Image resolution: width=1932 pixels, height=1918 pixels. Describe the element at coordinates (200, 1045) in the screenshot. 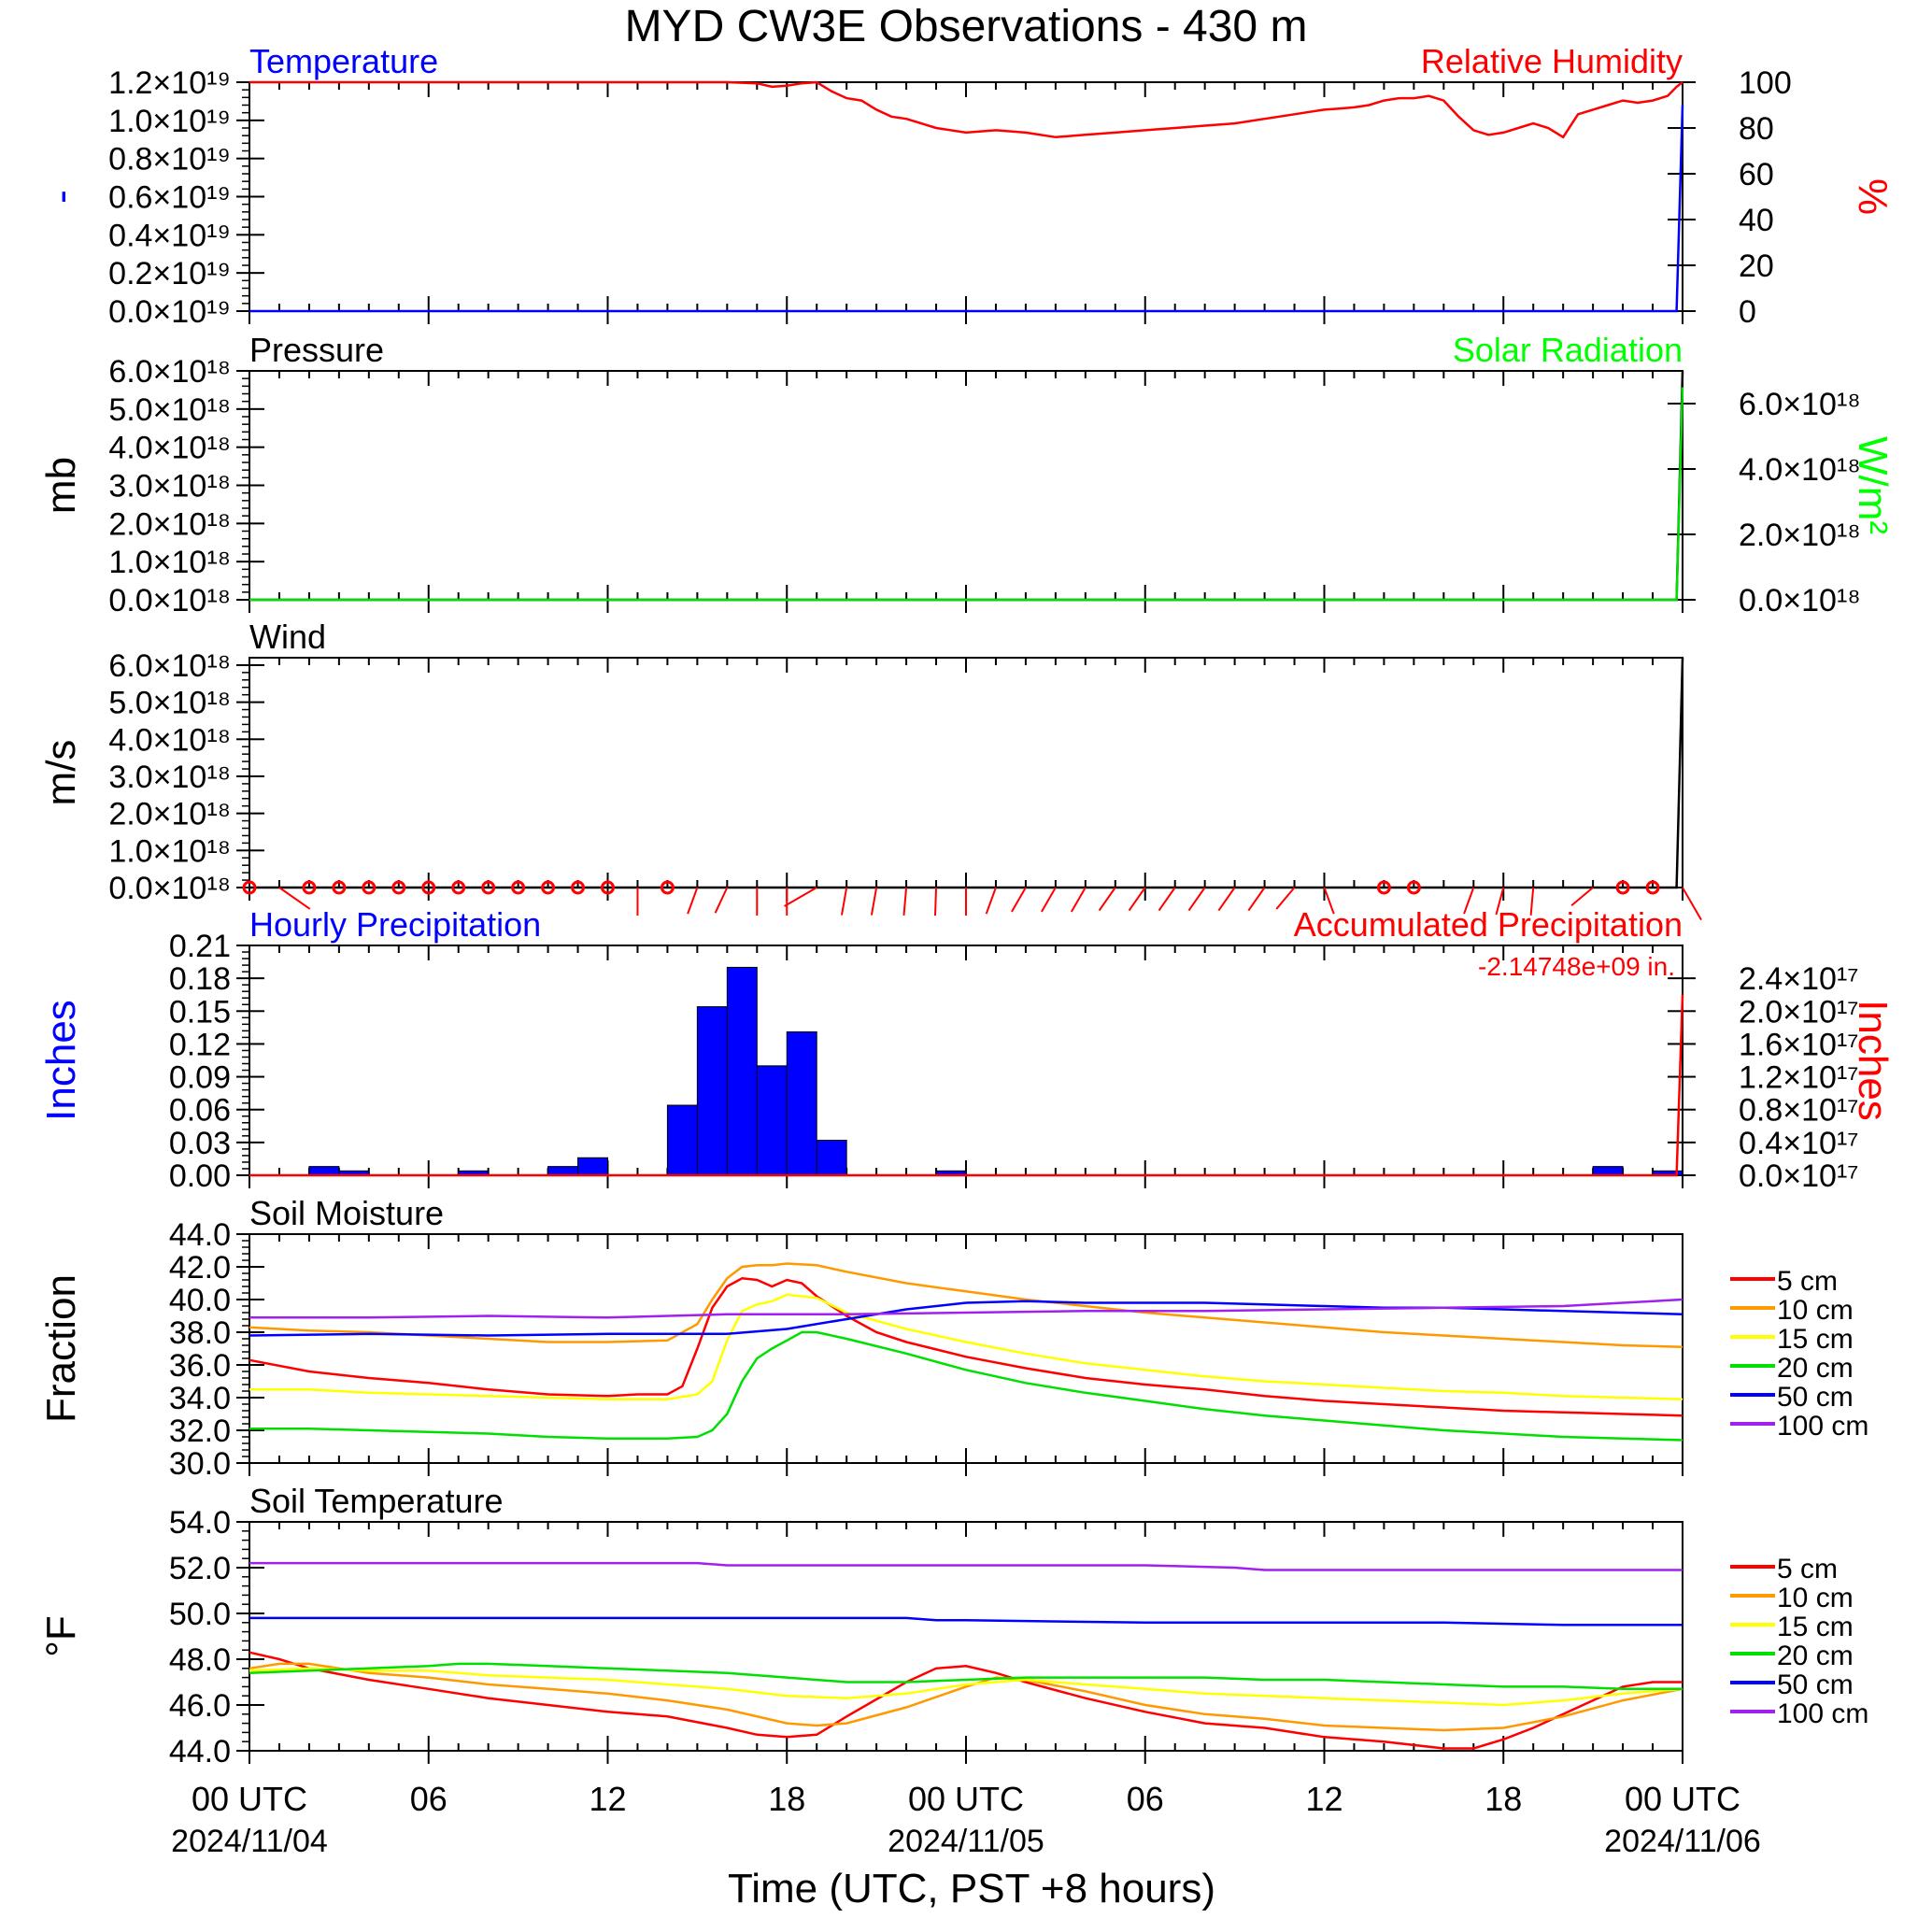

I see `y-tick-label-left: 0.12` at that location.